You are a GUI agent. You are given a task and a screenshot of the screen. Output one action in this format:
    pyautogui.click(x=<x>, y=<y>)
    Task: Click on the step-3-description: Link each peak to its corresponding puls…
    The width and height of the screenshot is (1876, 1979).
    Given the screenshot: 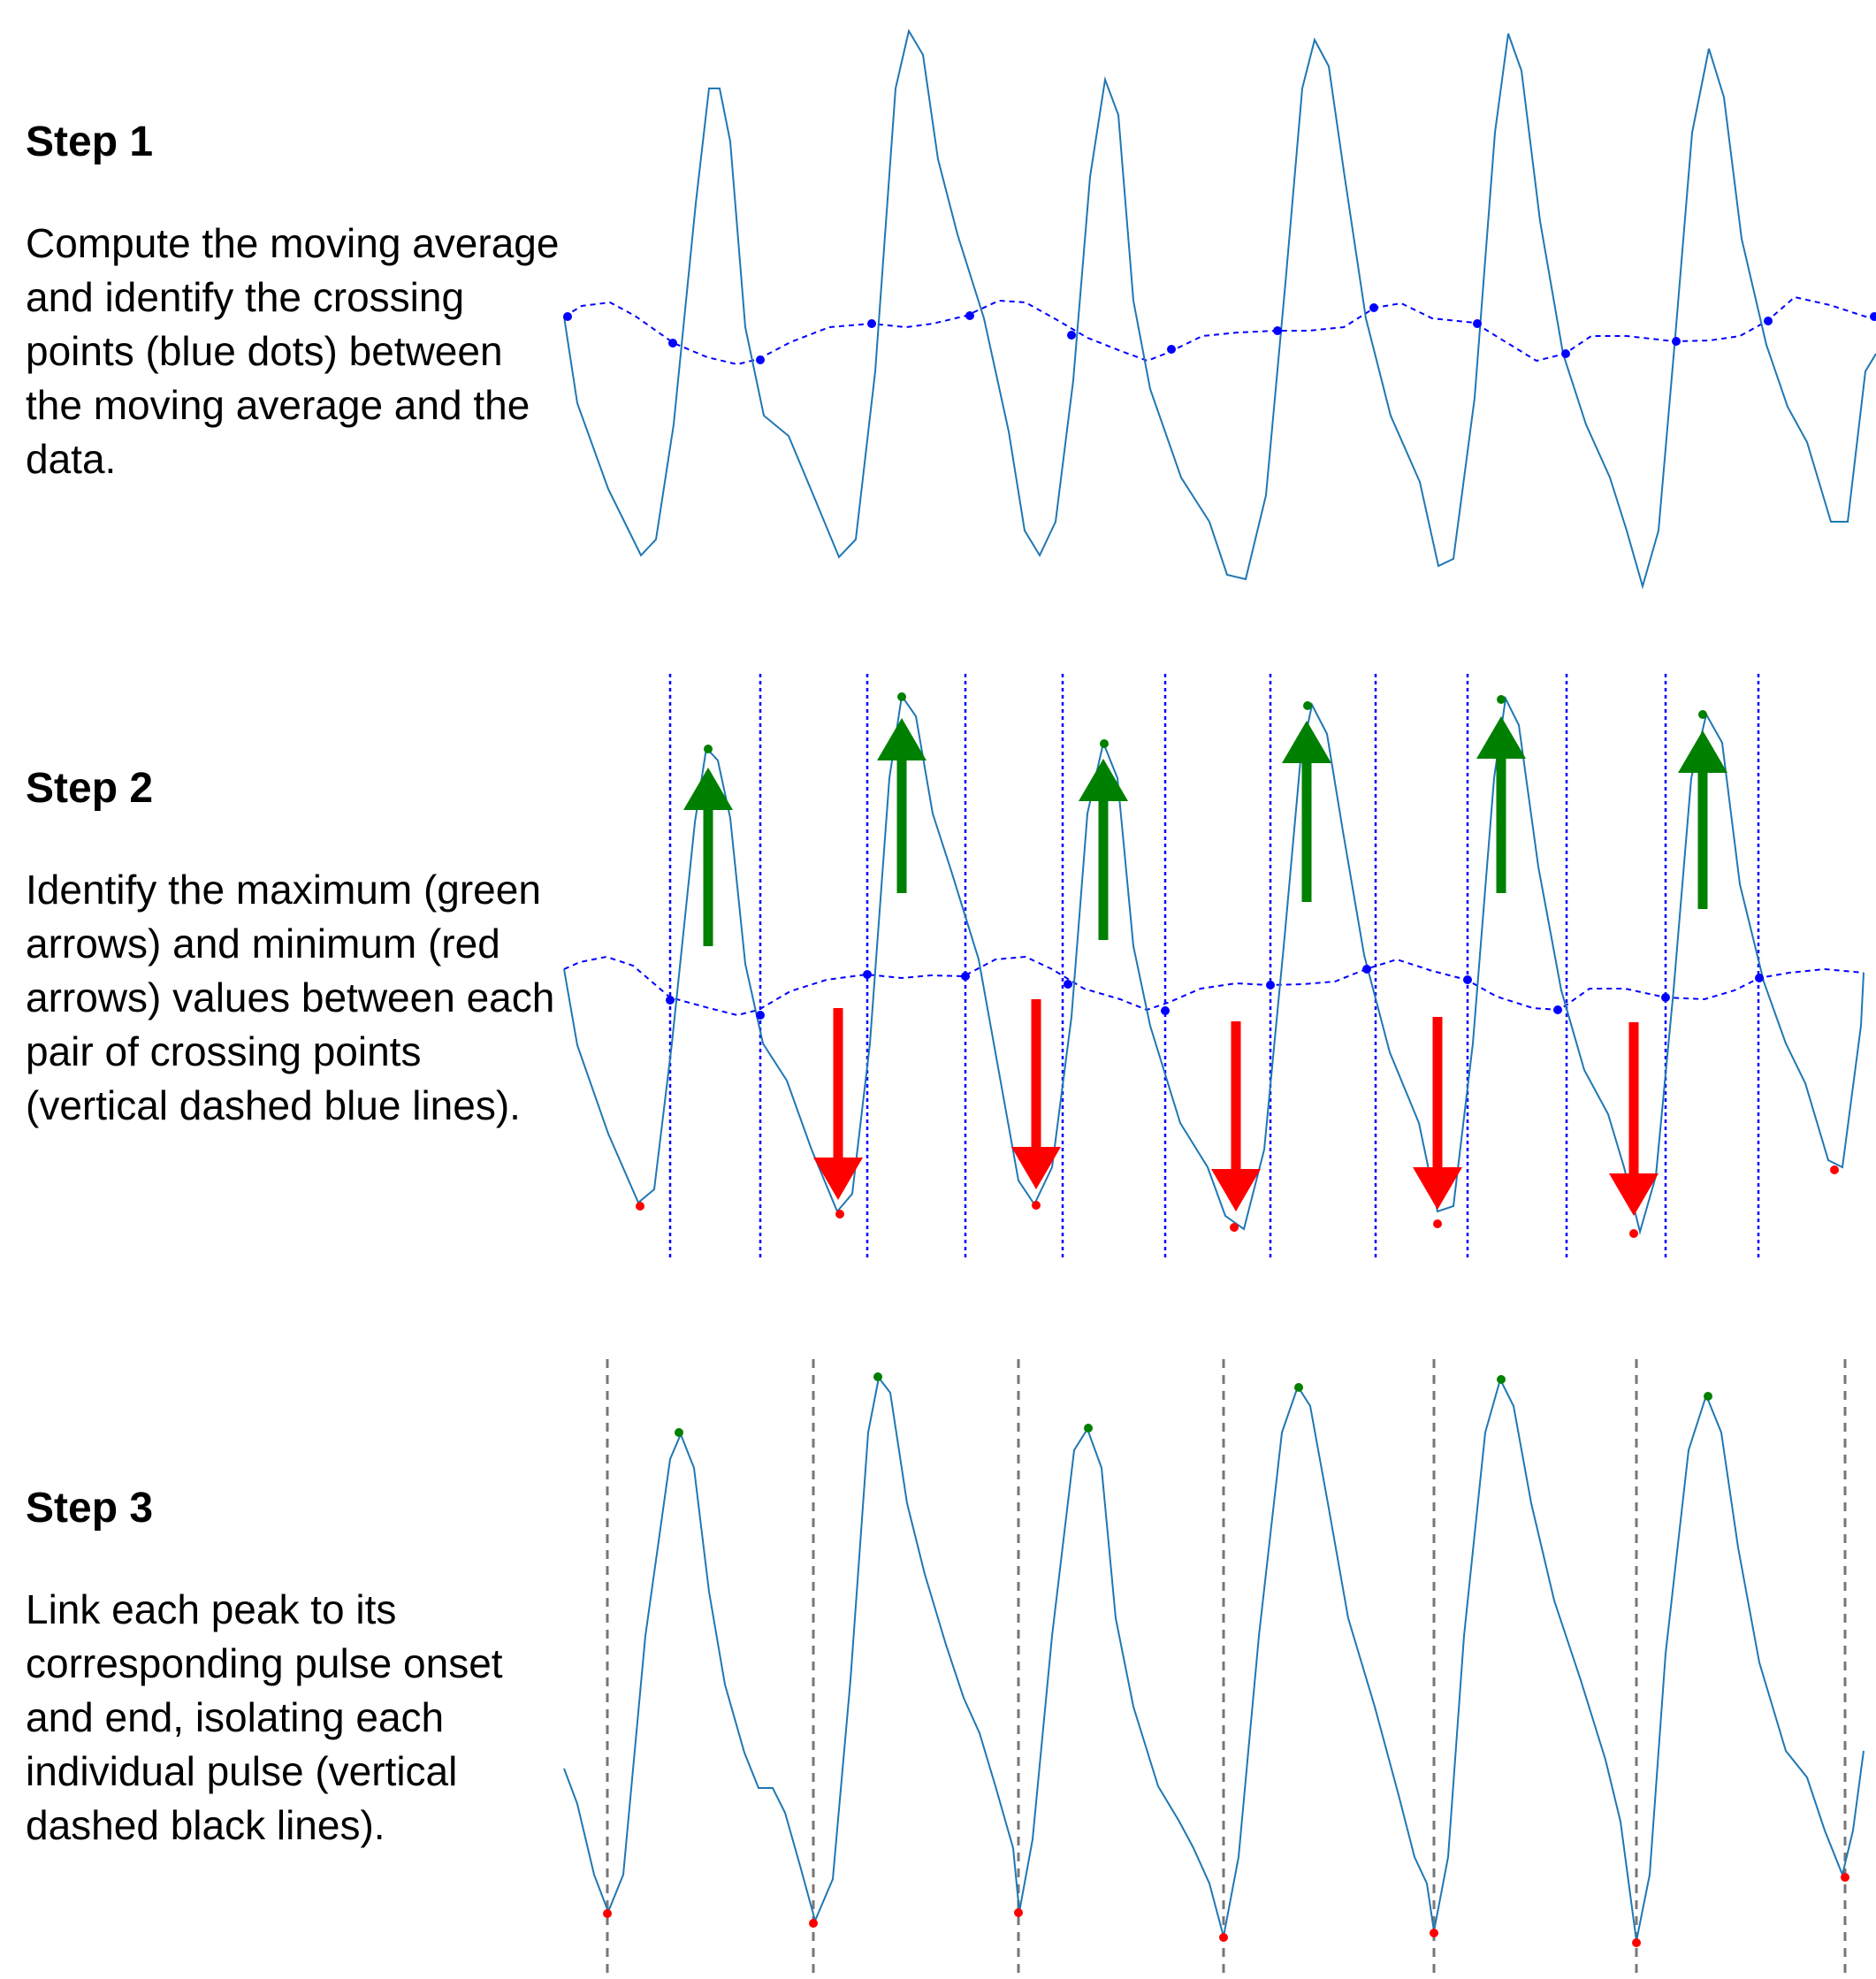 What is the action you would take?
    pyautogui.click(x=264, y=1717)
    